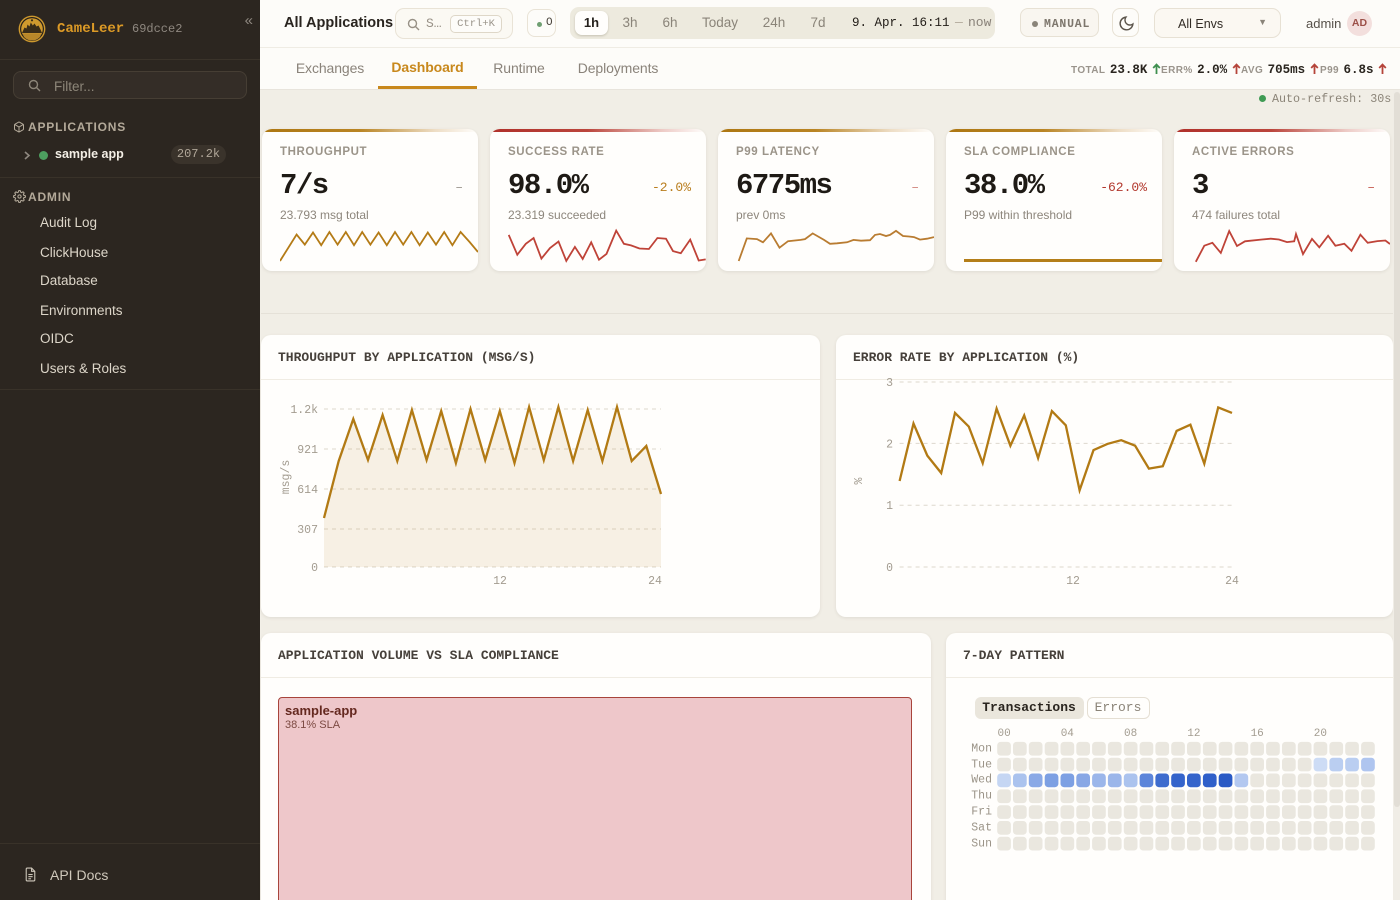 This screenshot has width=1400, height=900. Describe the element at coordinates (286, 477) in the screenshot. I see `svg-text: msg/s` at that location.